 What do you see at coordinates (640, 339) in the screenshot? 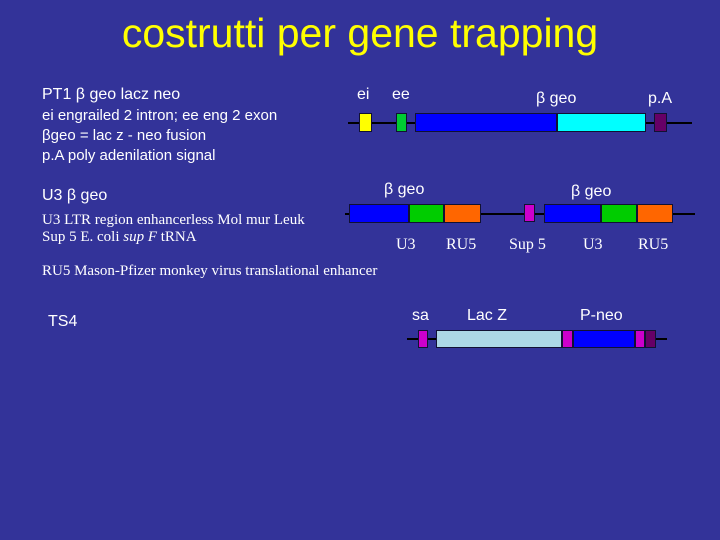
I see `ts4-end-marker-box` at bounding box center [640, 339].